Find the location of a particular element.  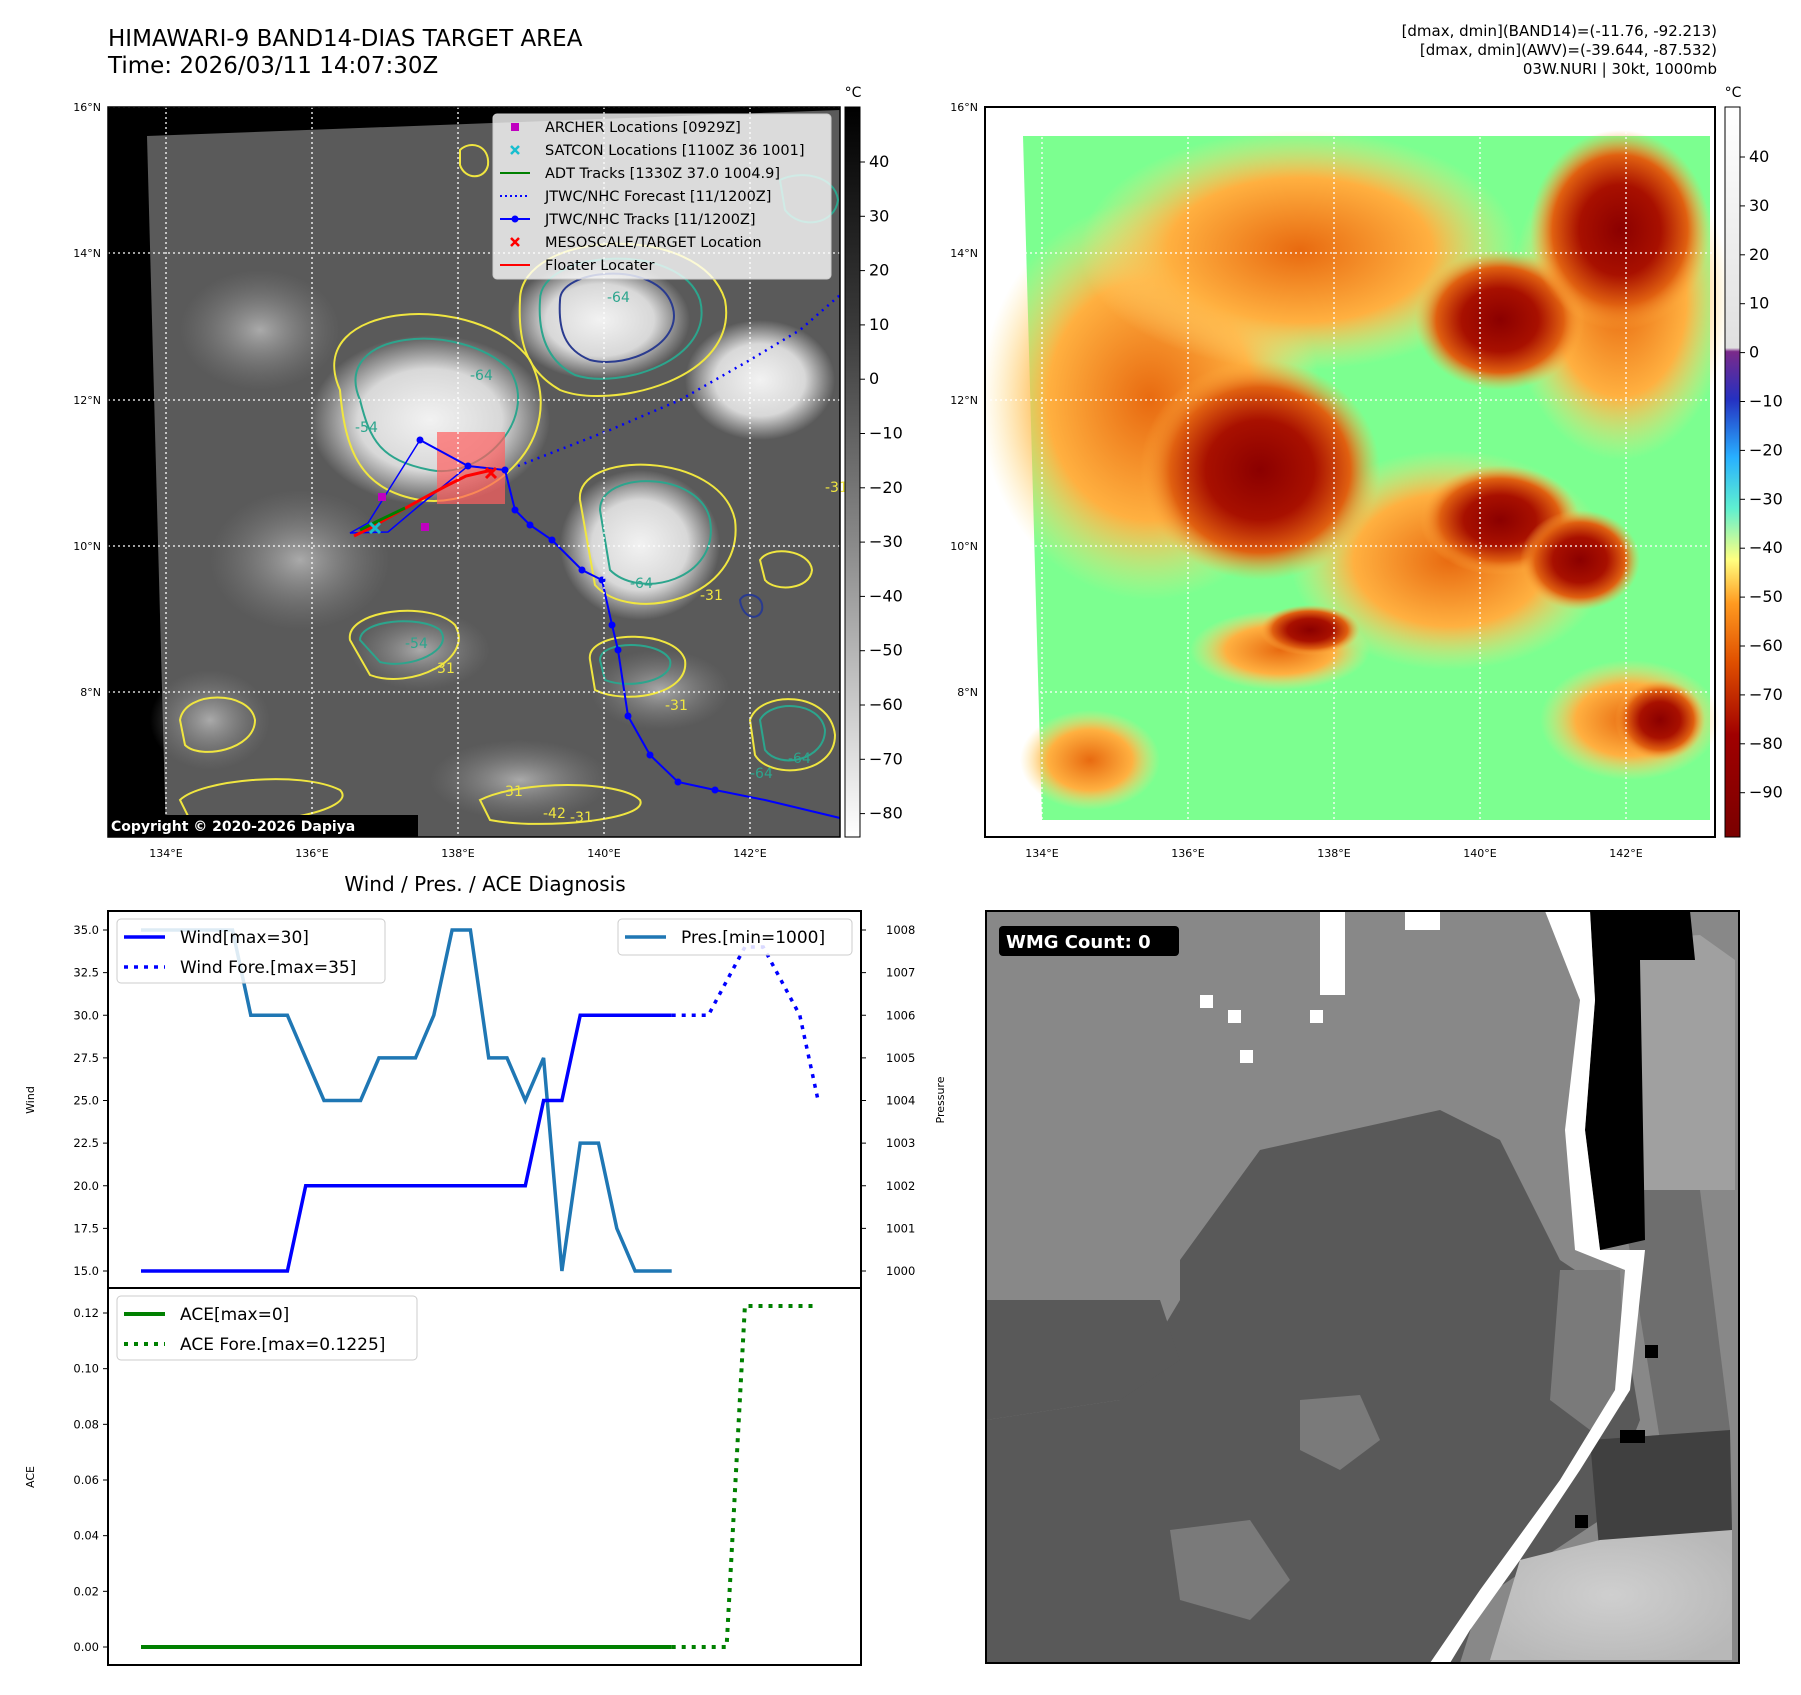

pressure-legend: Pres.[min=1000] is located at coordinates (735, 937).